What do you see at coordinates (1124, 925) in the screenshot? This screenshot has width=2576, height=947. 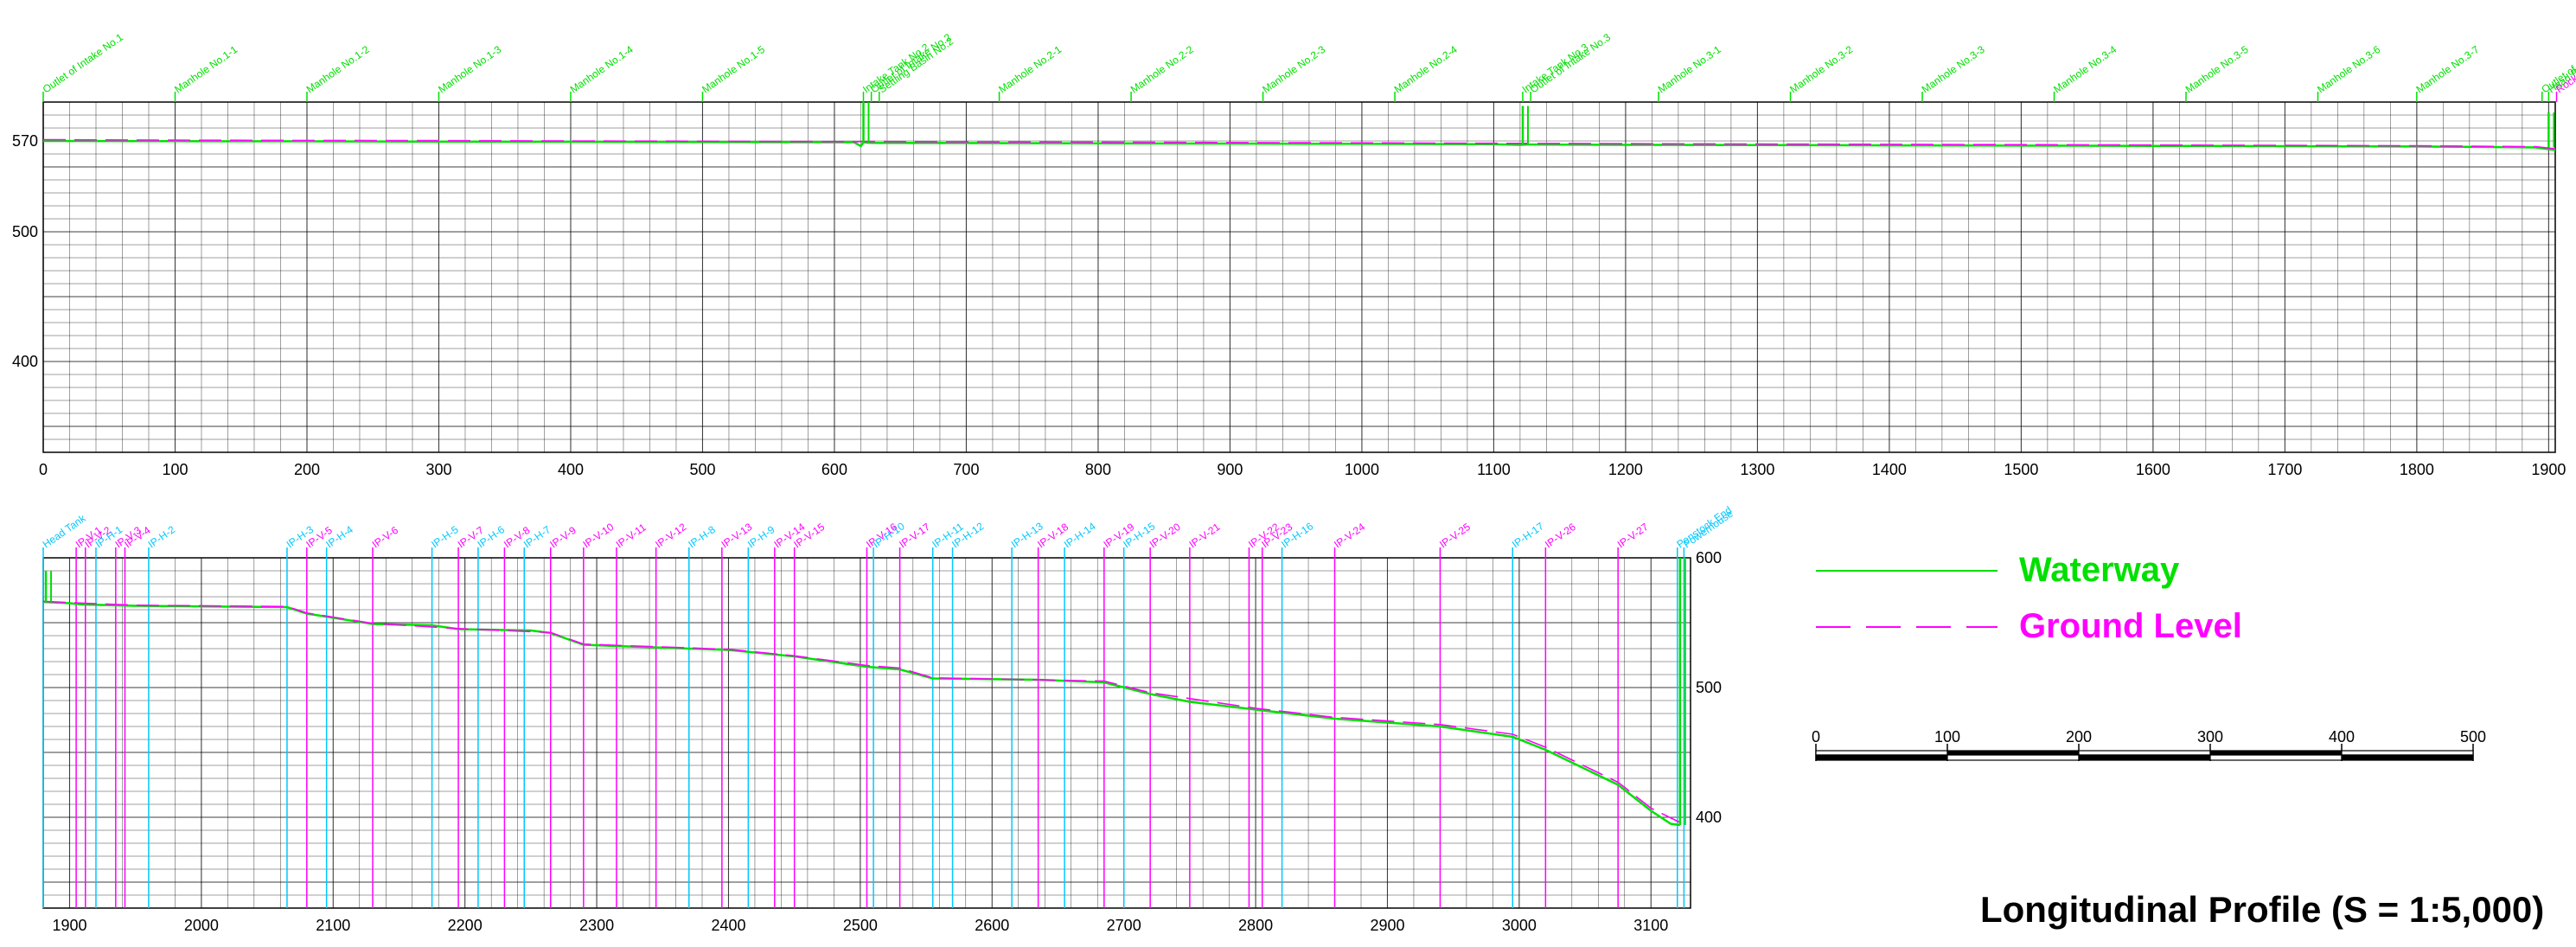 I see `x-tick-label: 2700` at bounding box center [1124, 925].